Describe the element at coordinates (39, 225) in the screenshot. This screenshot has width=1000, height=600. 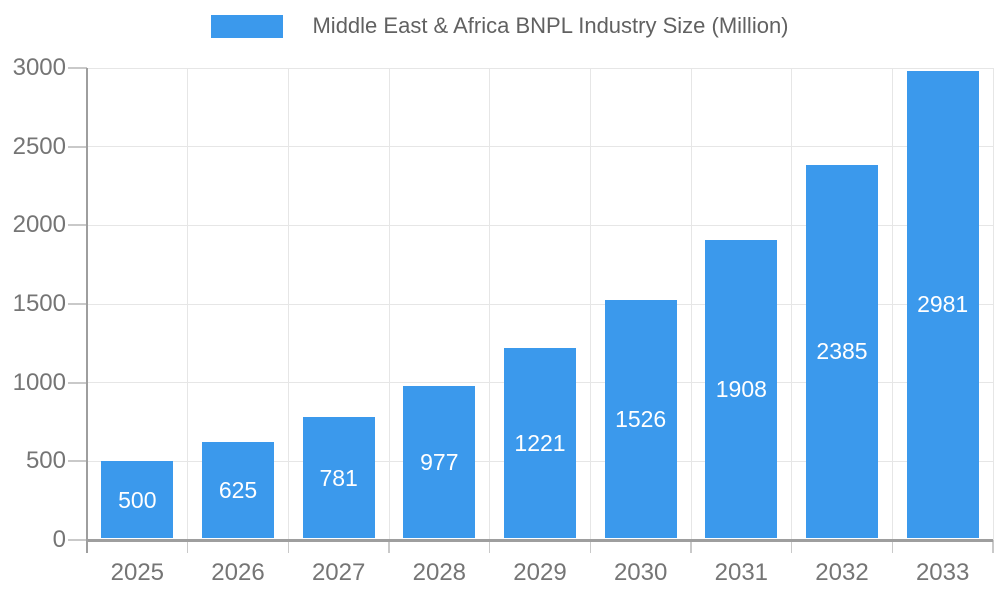
I see `y-axis-label: 2000` at that location.